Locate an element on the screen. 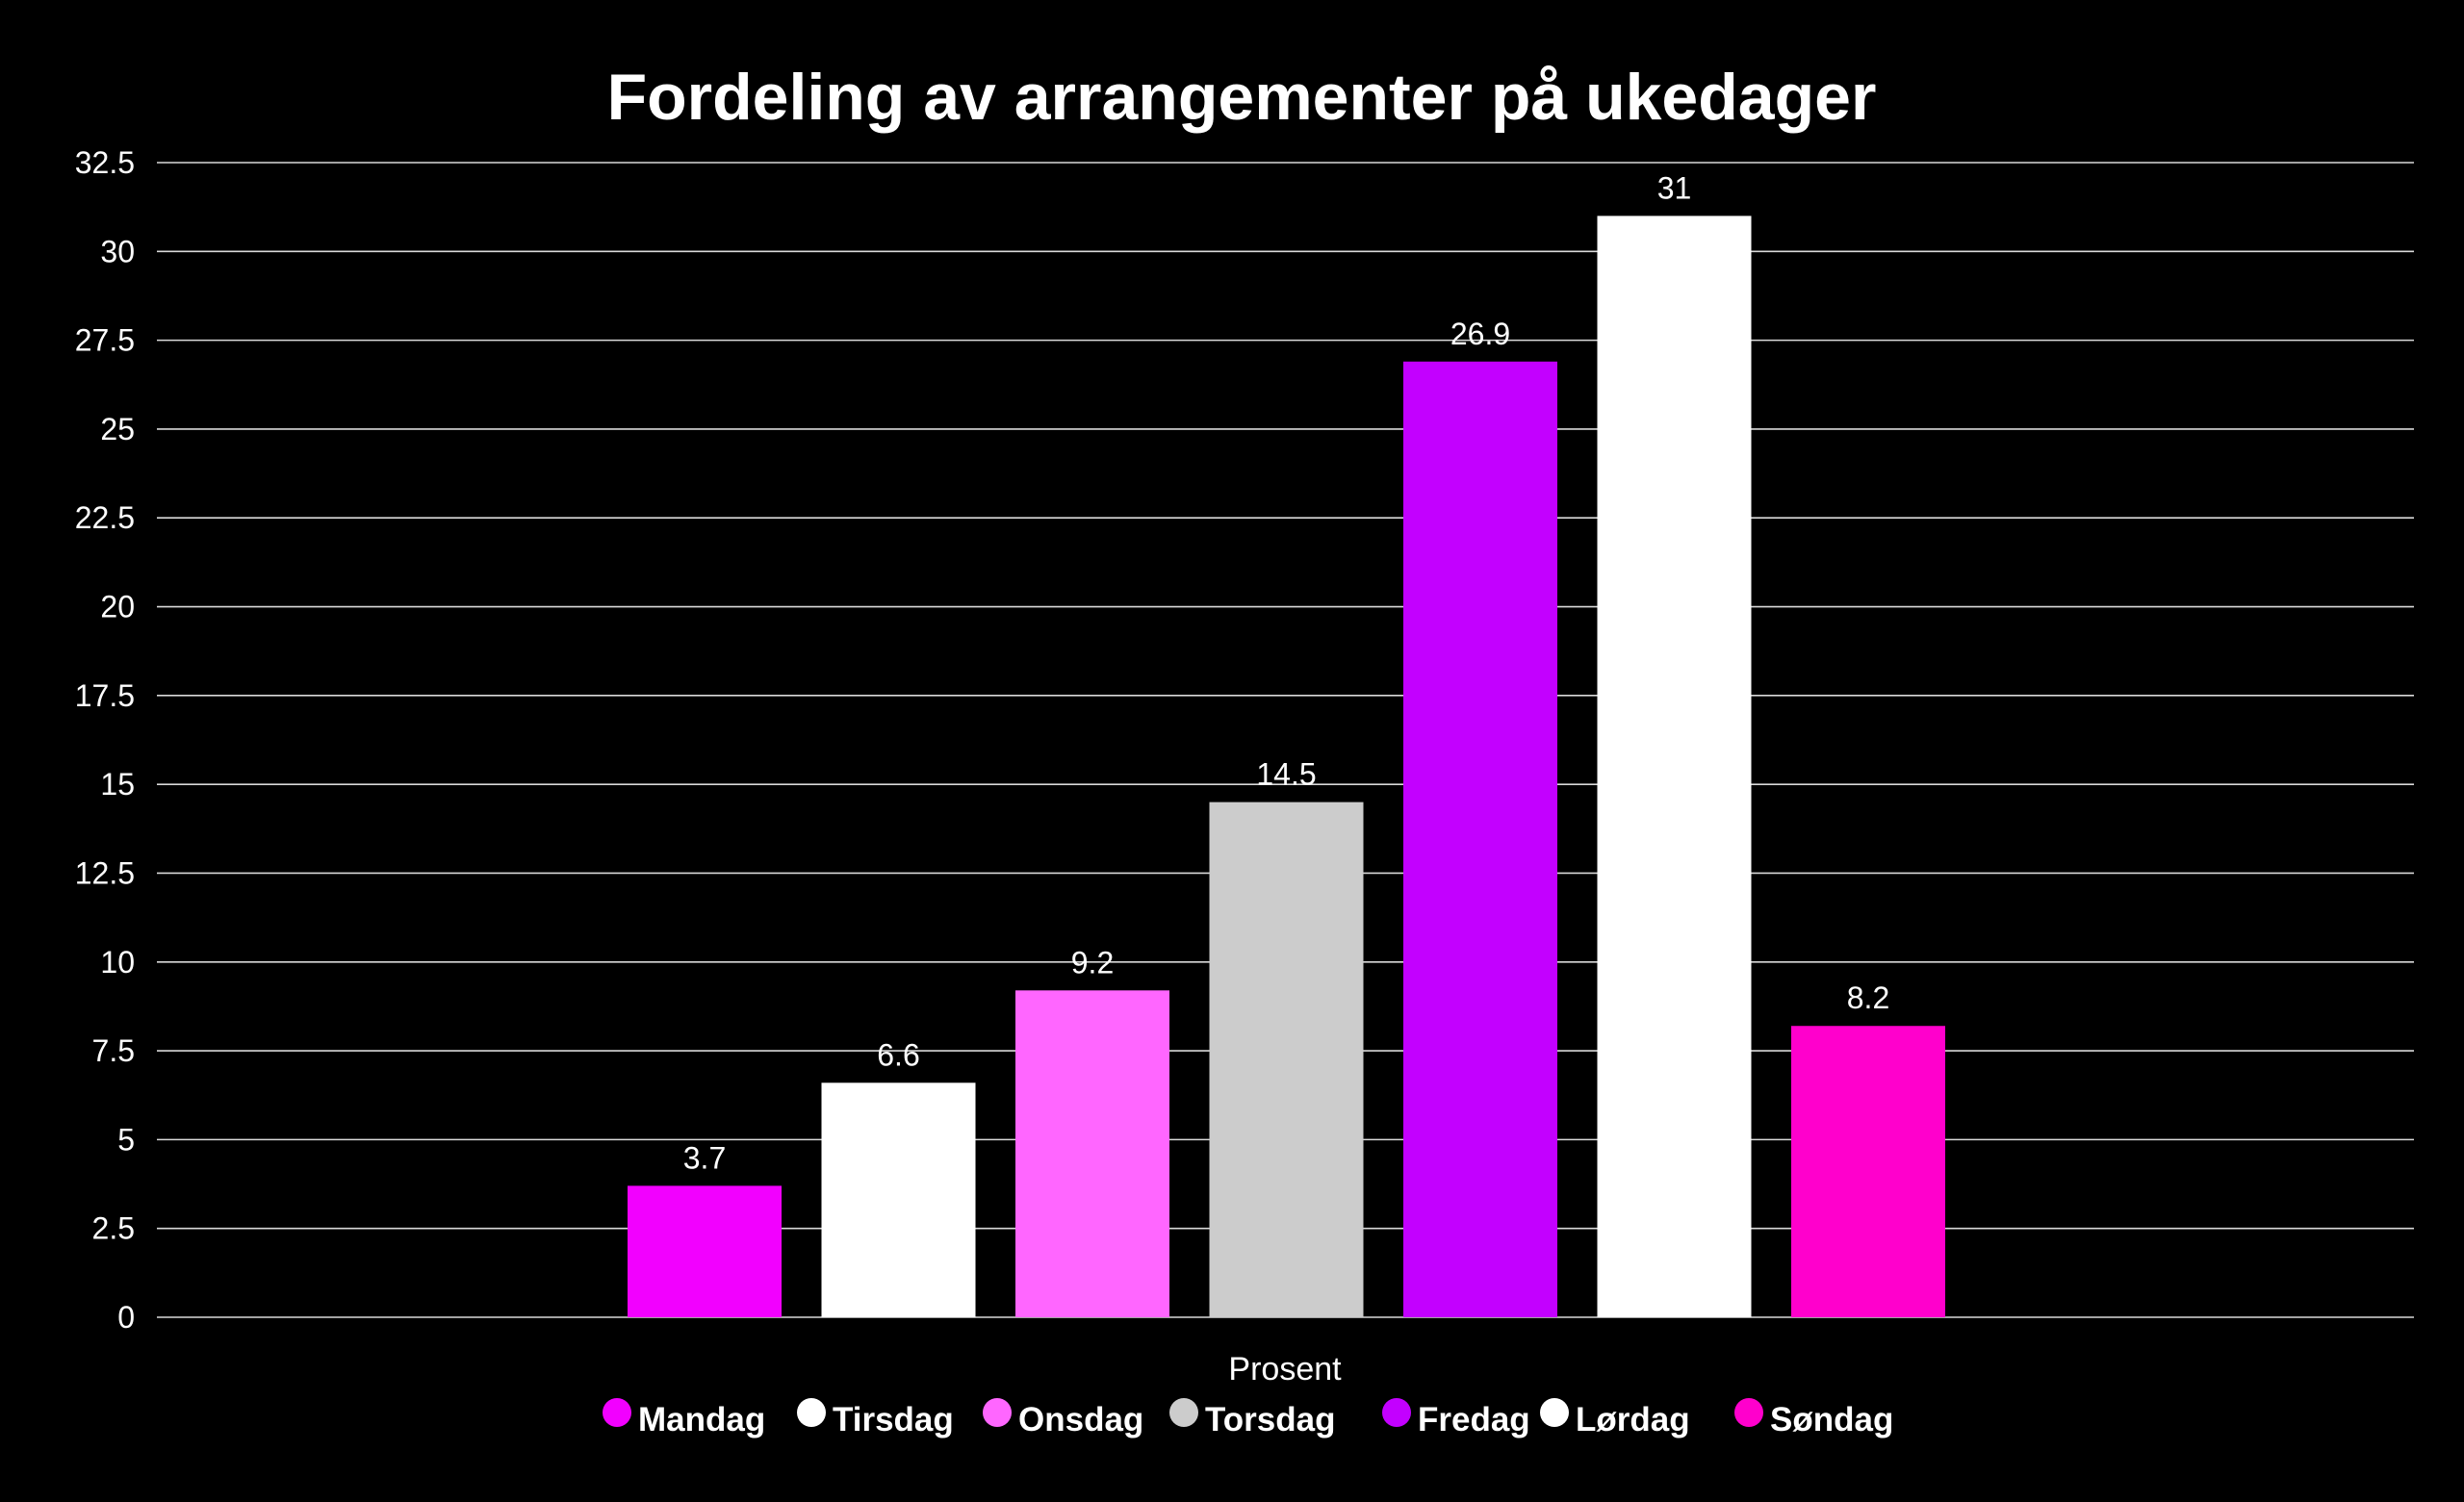  y-tick-label: 0 is located at coordinates (126, 1317).